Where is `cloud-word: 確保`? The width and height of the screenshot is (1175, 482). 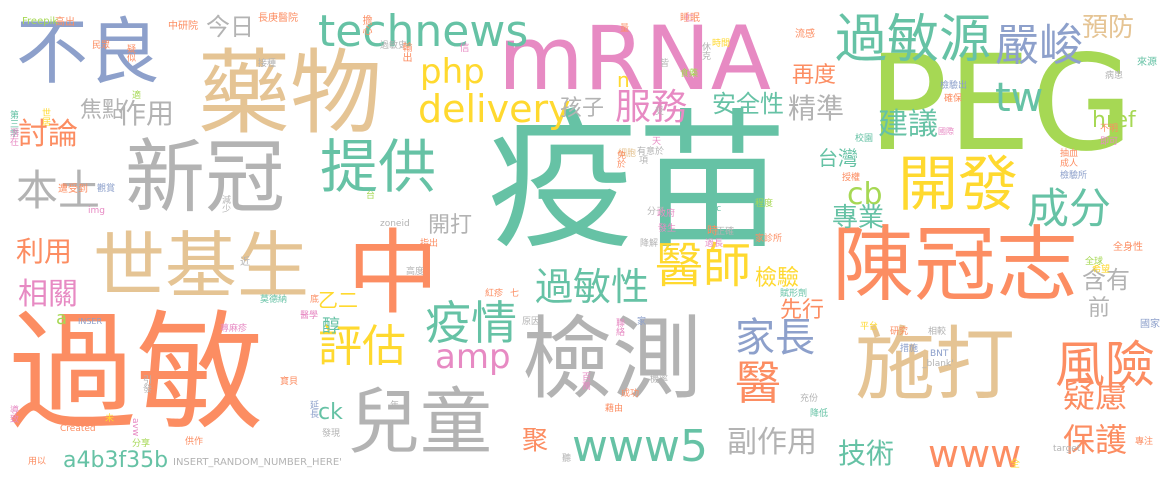 cloud-word: 確保 is located at coordinates (953, 99).